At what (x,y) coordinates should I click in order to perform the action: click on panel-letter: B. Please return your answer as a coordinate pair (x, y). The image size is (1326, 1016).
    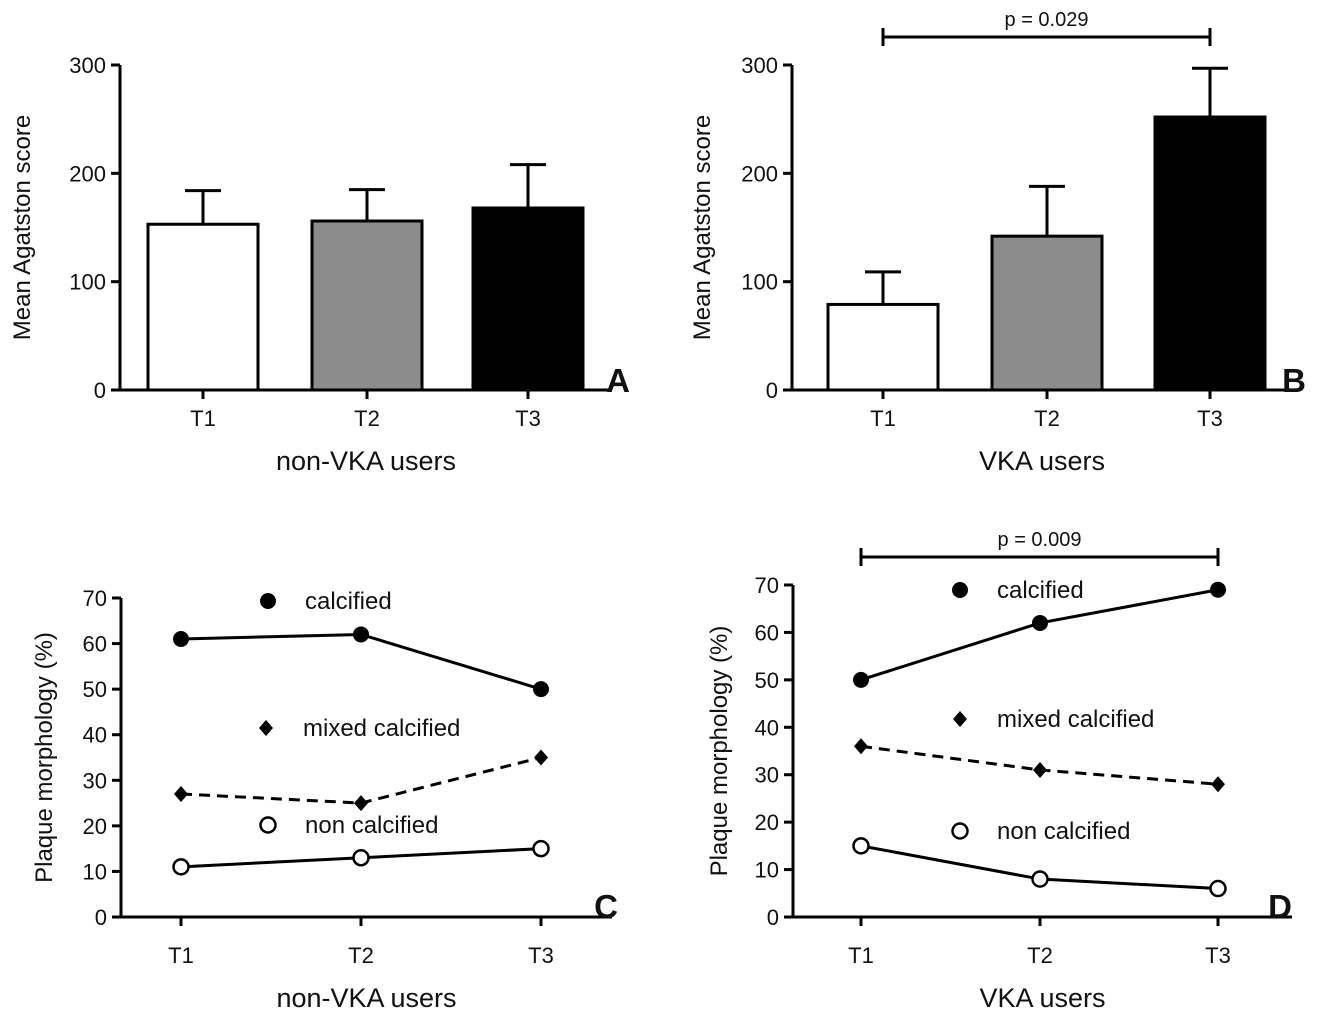
    Looking at the image, I should click on (1294, 380).